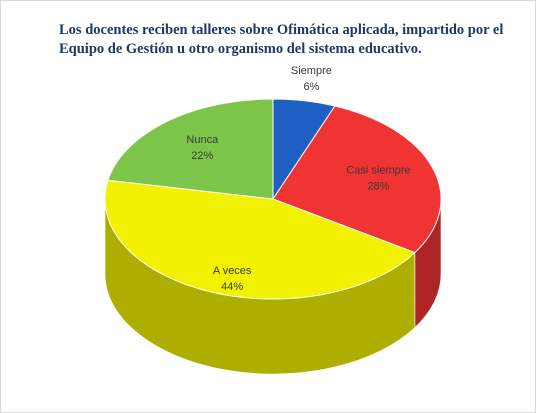  Describe the element at coordinates (232, 287) in the screenshot. I see `slice-value-label: 44%` at that location.